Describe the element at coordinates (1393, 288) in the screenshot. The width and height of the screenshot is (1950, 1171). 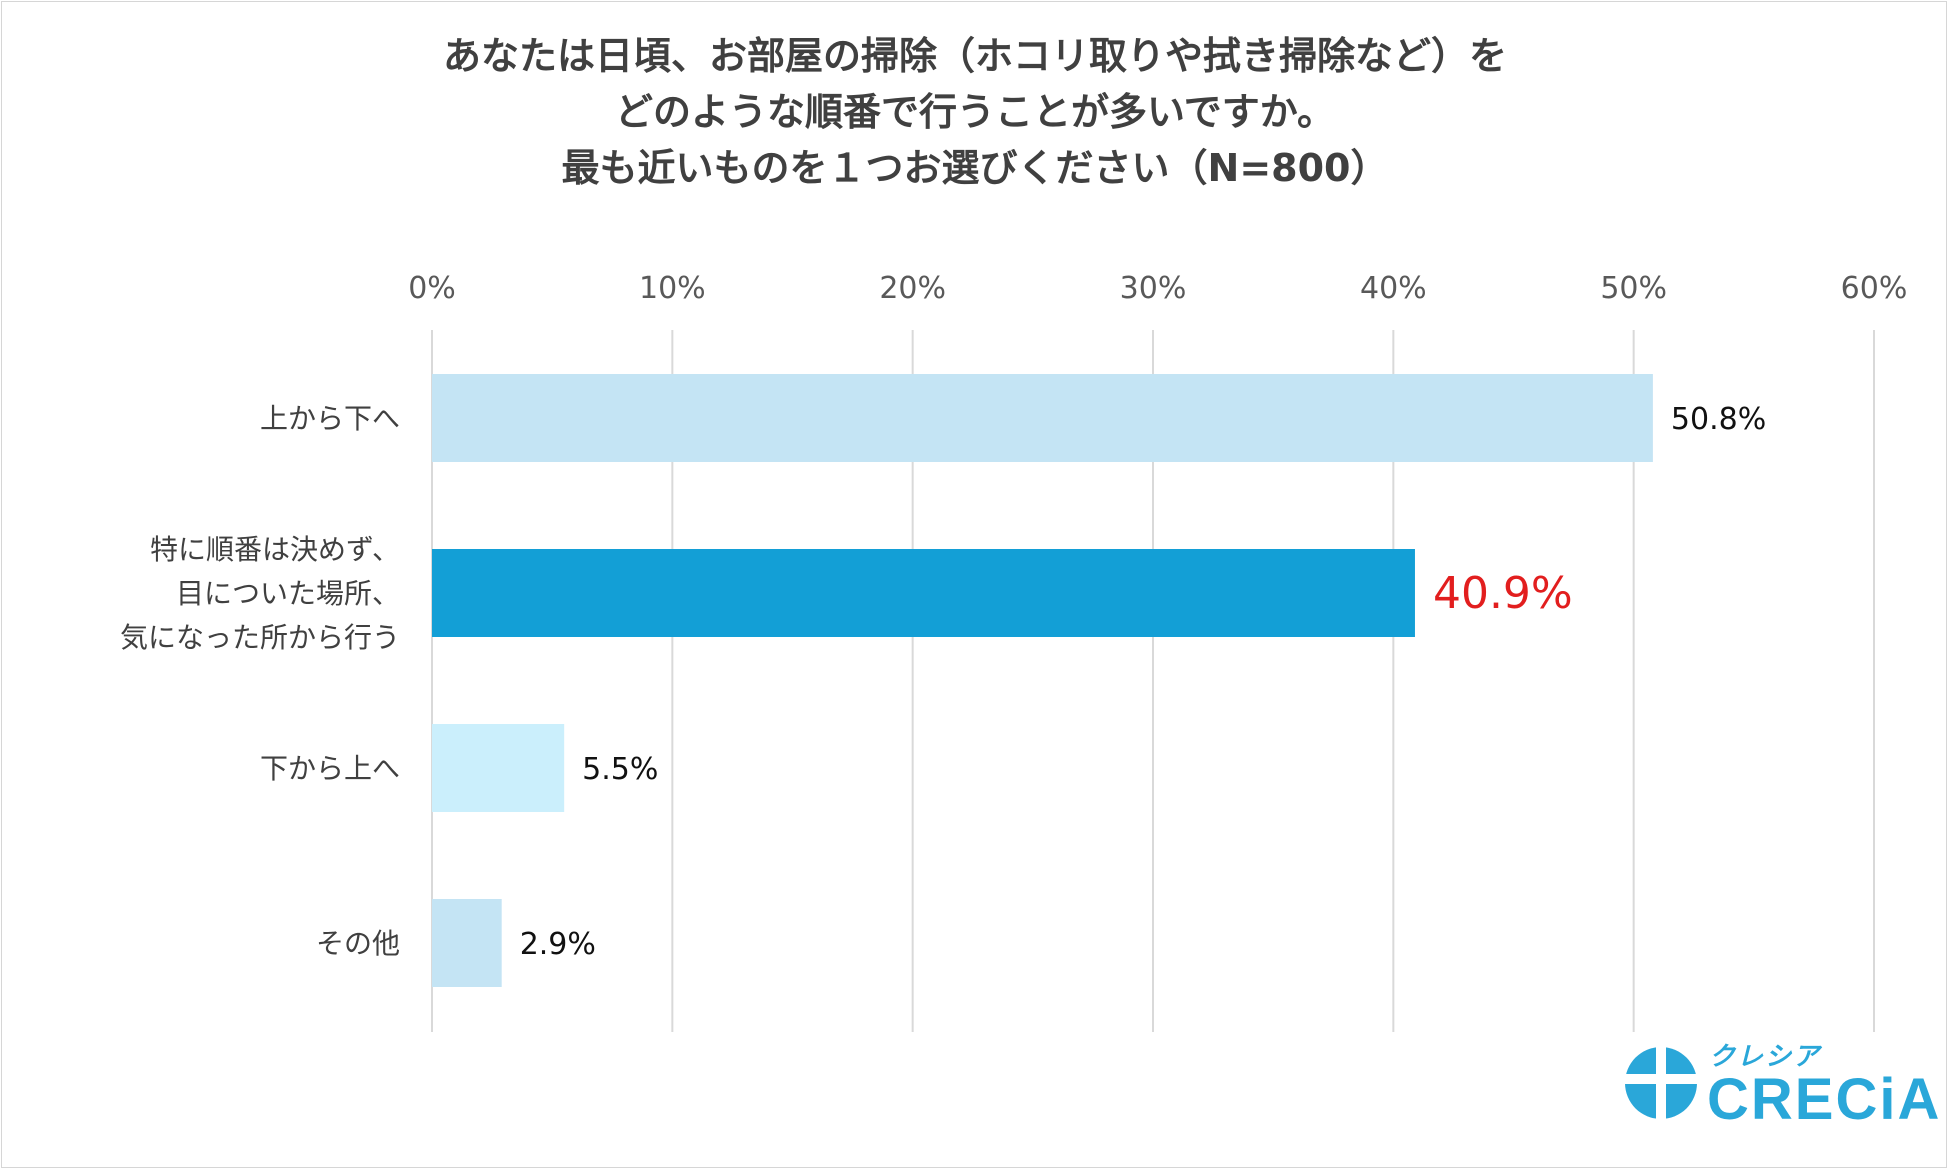
I see `x-tick-label: 40%` at that location.